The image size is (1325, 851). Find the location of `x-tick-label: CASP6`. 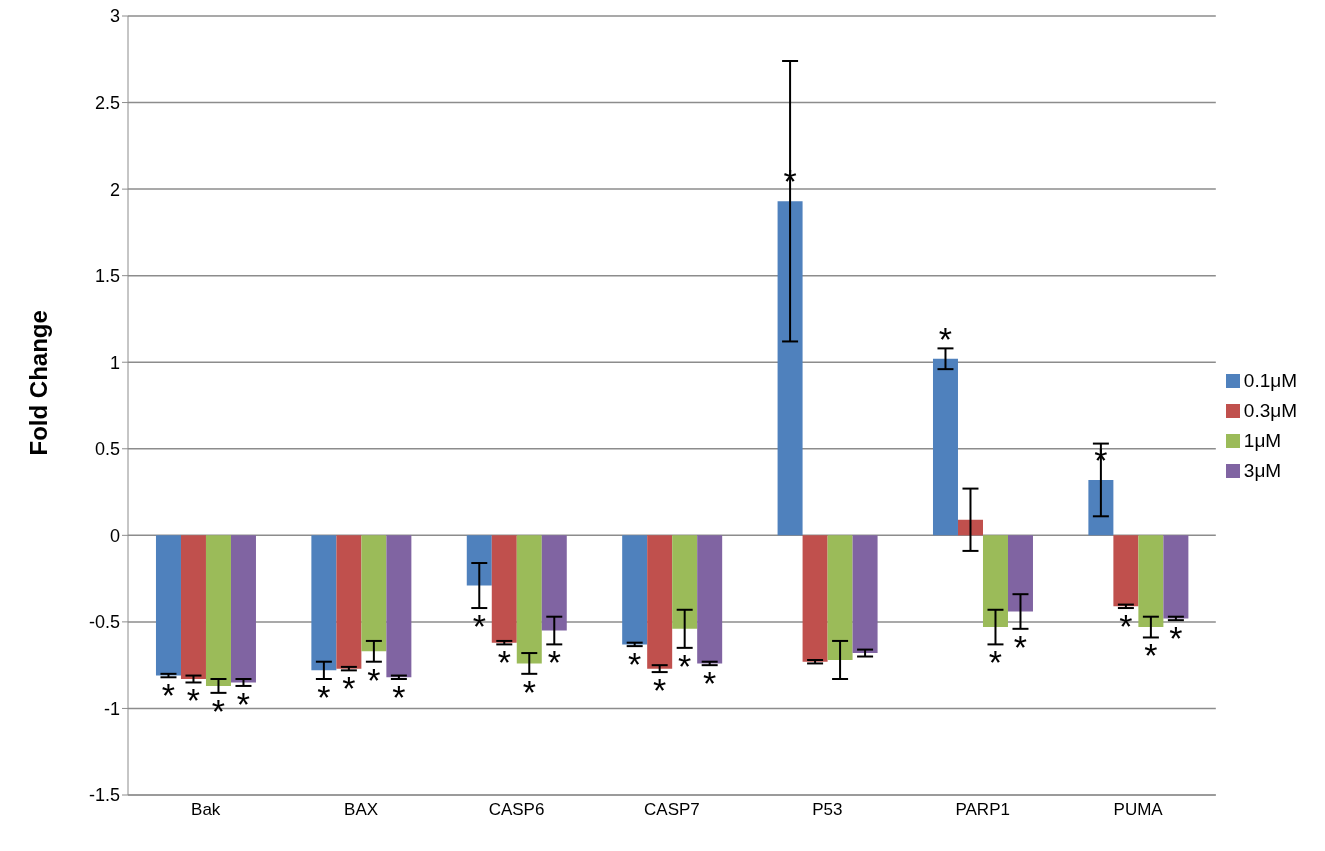

x-tick-label: CASP6 is located at coordinates (516, 810).